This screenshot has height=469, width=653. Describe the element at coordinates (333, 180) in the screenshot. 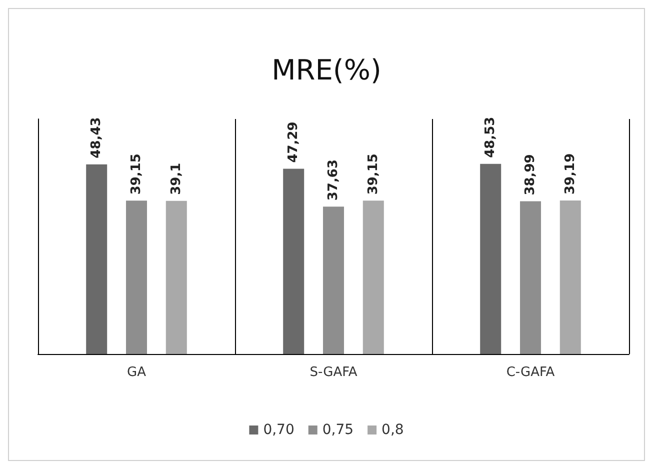

I see `data-label: 37,63` at that location.